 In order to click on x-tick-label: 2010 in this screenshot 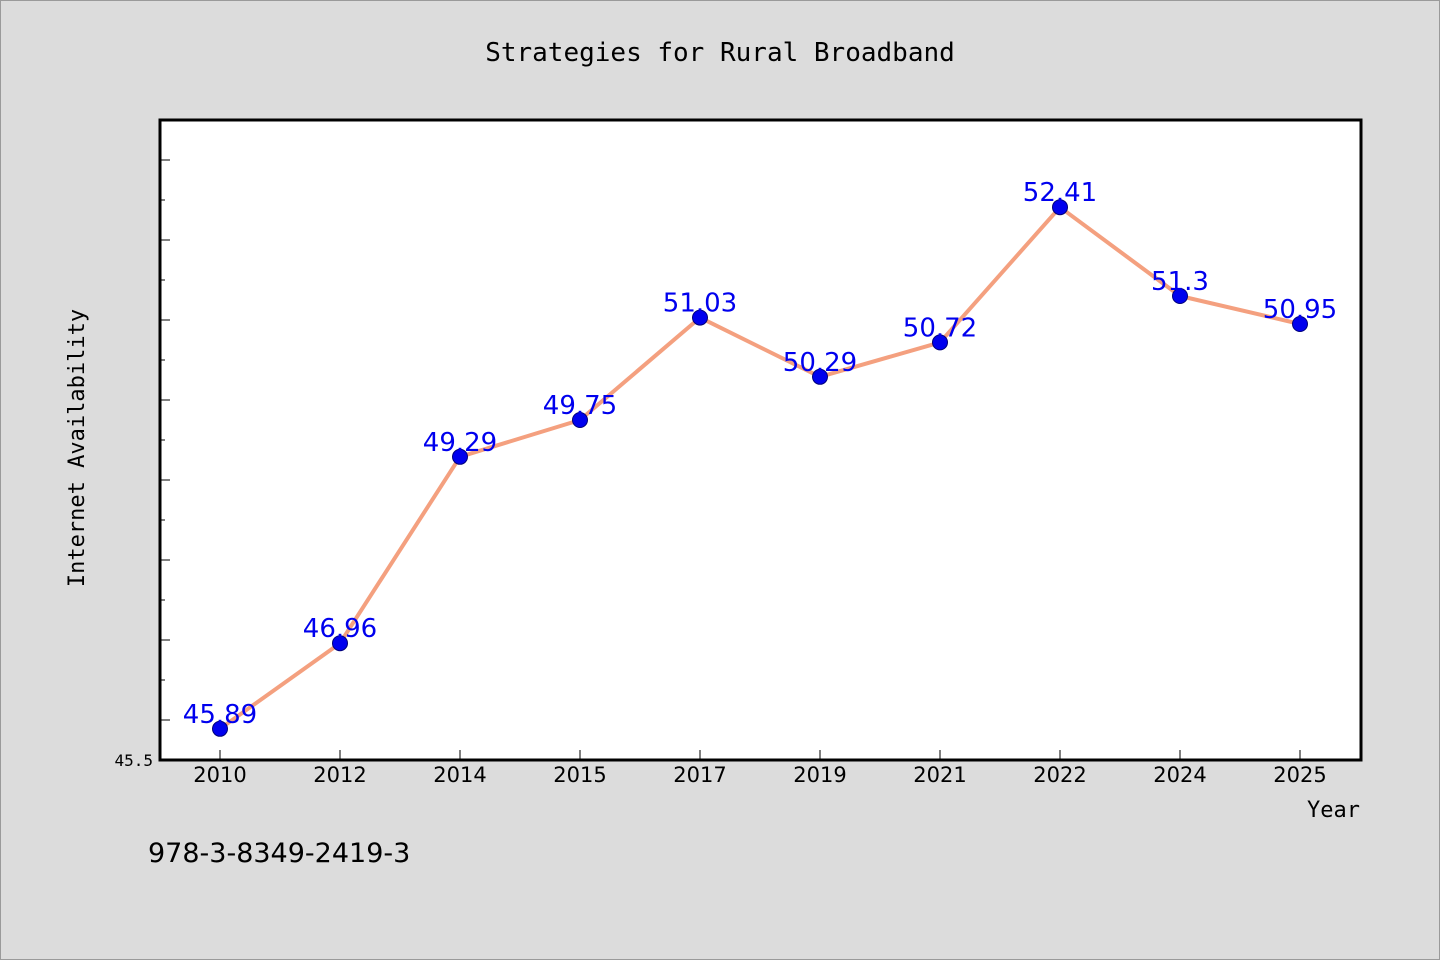, I will do `click(219, 775)`.